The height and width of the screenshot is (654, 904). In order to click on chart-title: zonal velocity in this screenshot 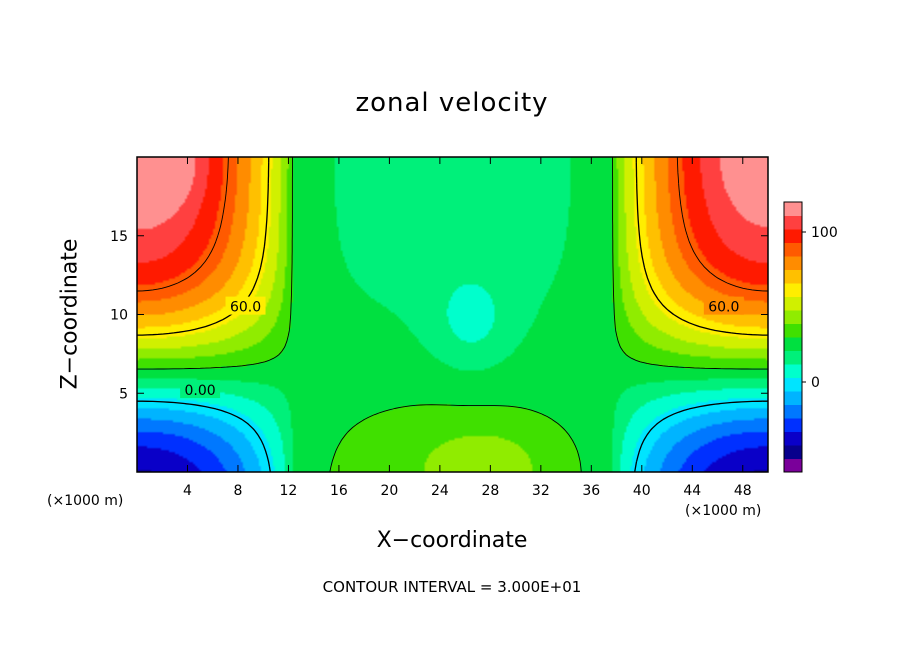, I will do `click(452, 103)`.